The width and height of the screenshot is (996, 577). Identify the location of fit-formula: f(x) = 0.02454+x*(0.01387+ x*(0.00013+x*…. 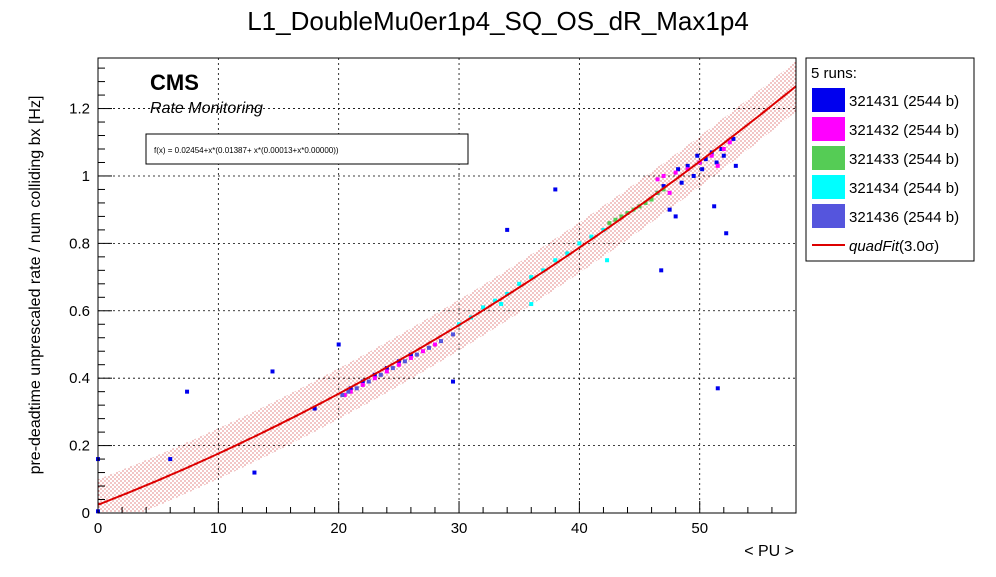
(246, 150).